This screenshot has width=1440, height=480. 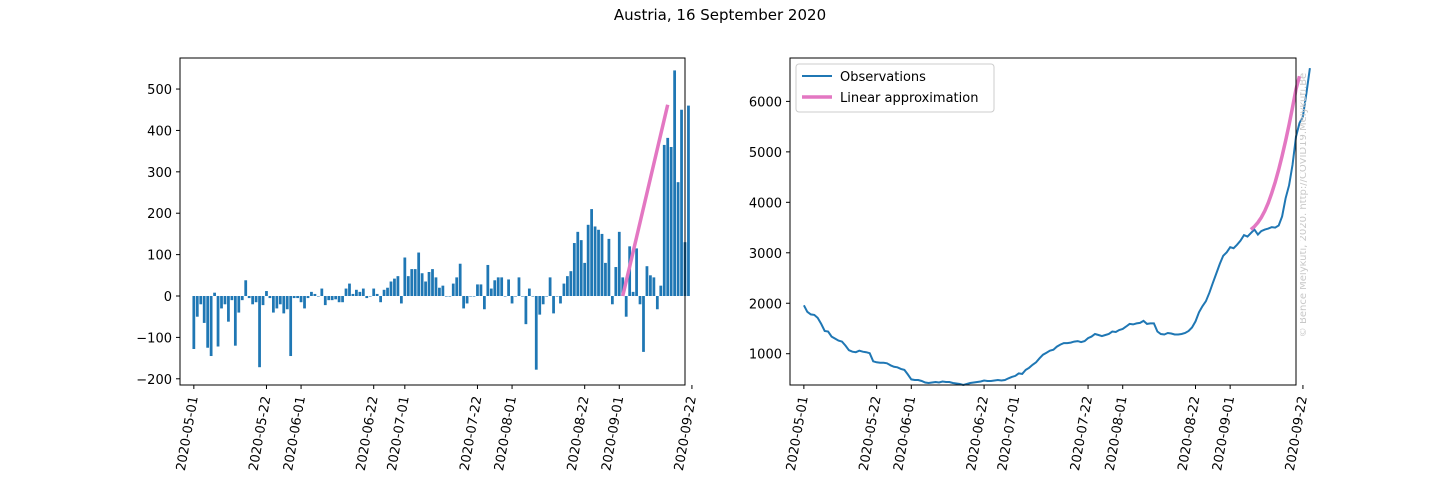 I want to click on right-ytick-label: 5000, so click(x=765, y=153).